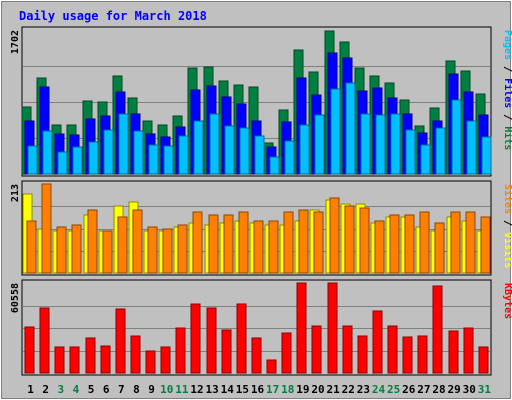  Describe the element at coordinates (302, 389) in the screenshot. I see `day-label-19: 19` at that location.